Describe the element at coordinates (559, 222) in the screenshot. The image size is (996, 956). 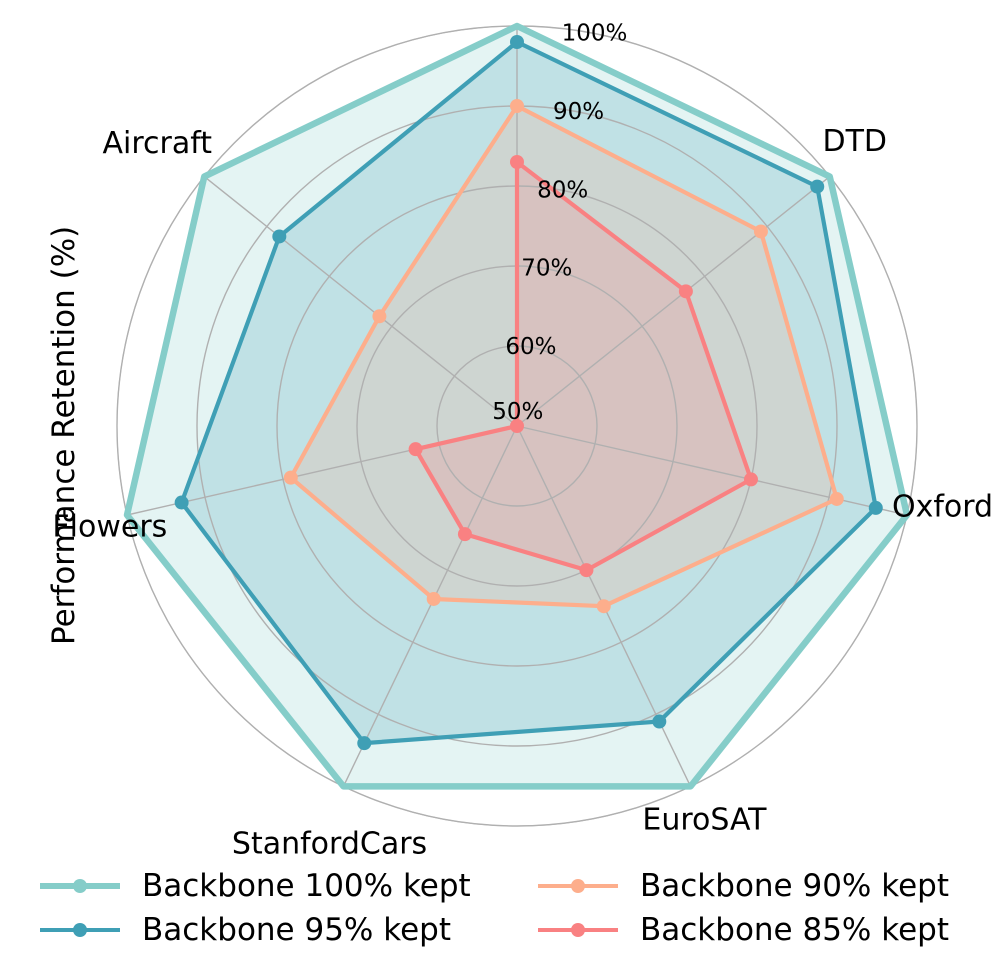
I see `radial-tick-labels: 50% 60% 70% 80% 90% 100%` at that location.